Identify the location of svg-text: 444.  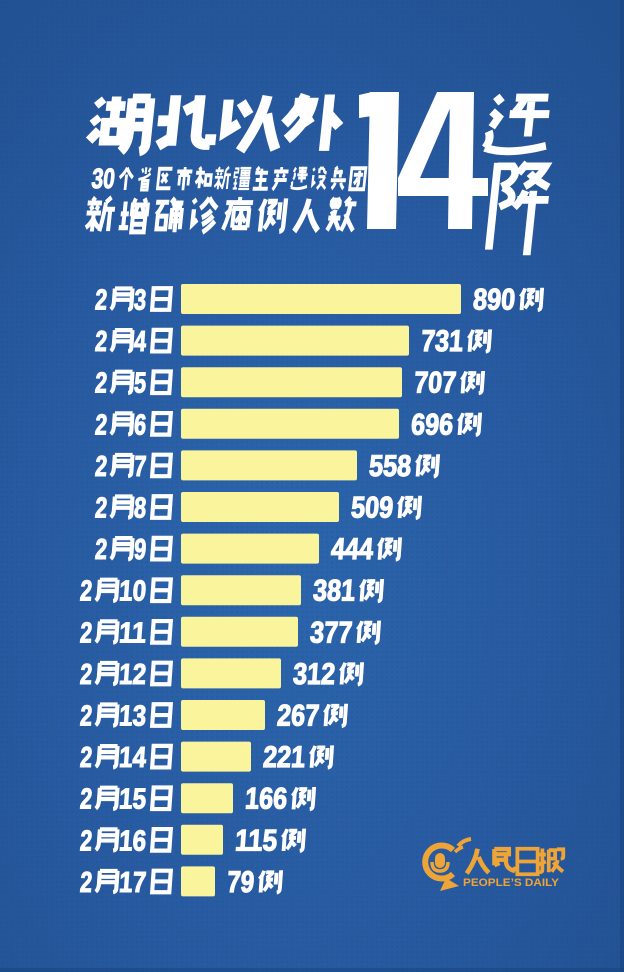
(352, 549).